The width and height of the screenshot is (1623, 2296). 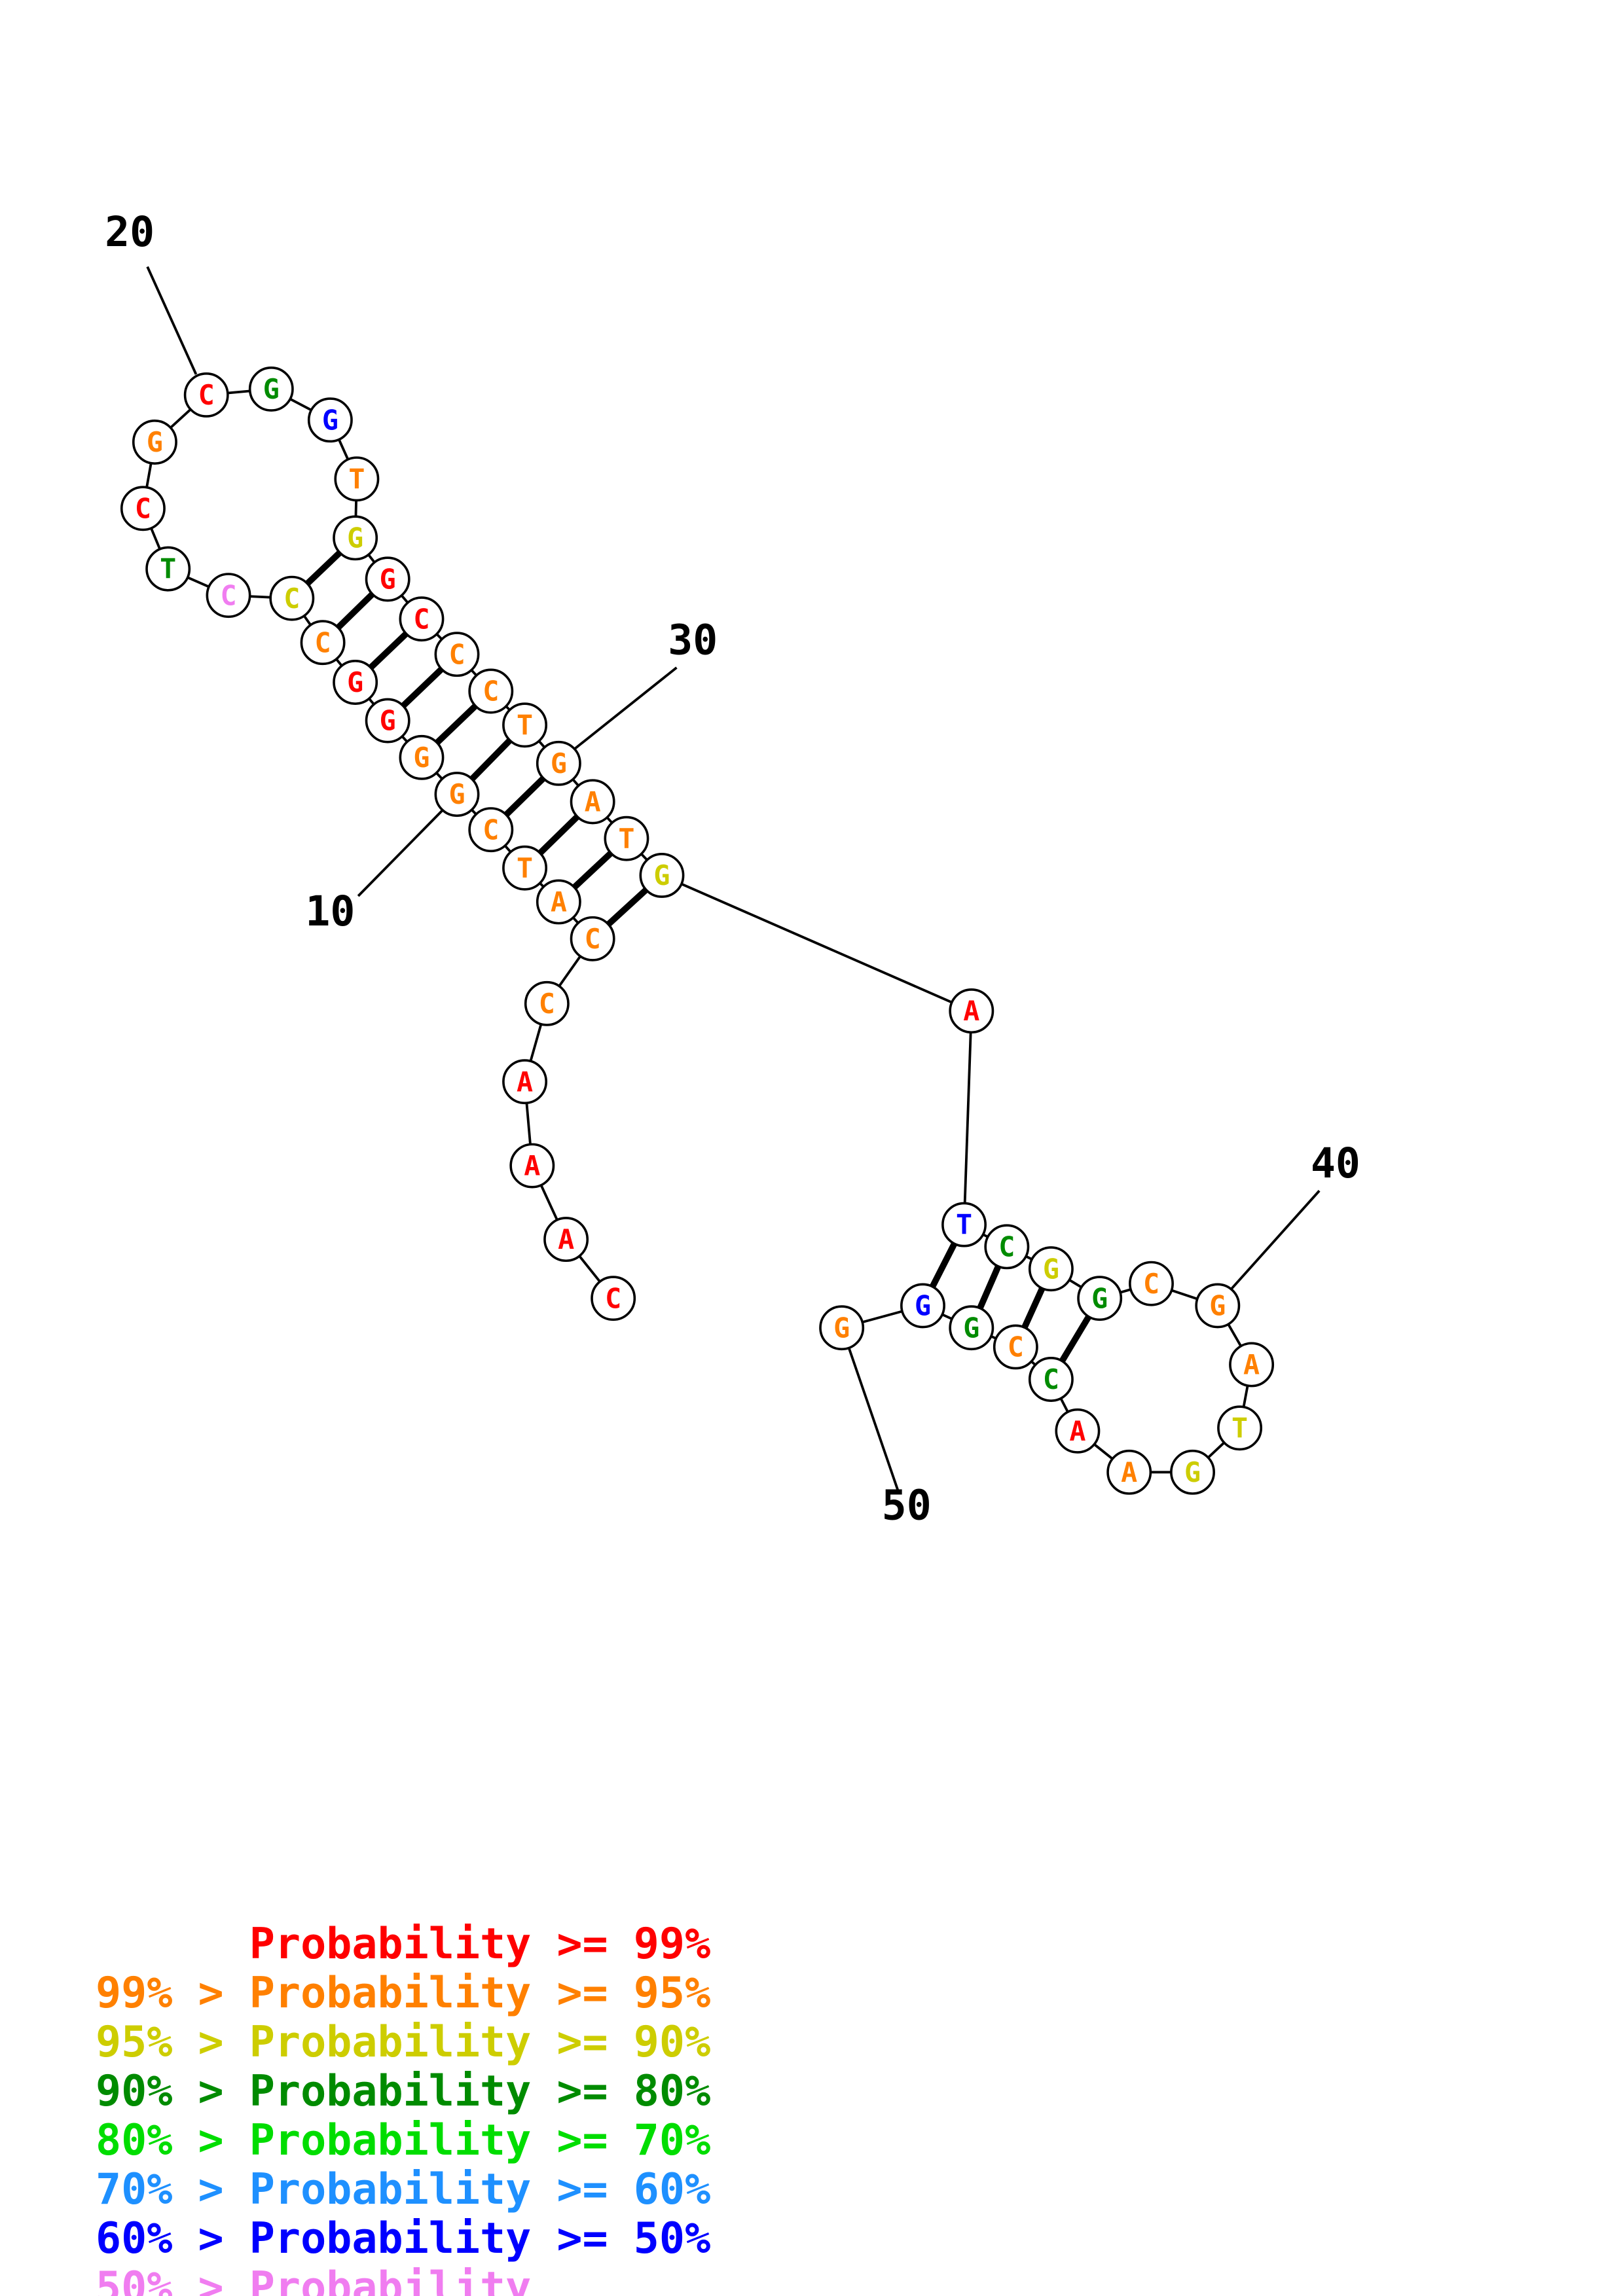 I want to click on nucleotide-base-27: C, so click(x=456, y=654).